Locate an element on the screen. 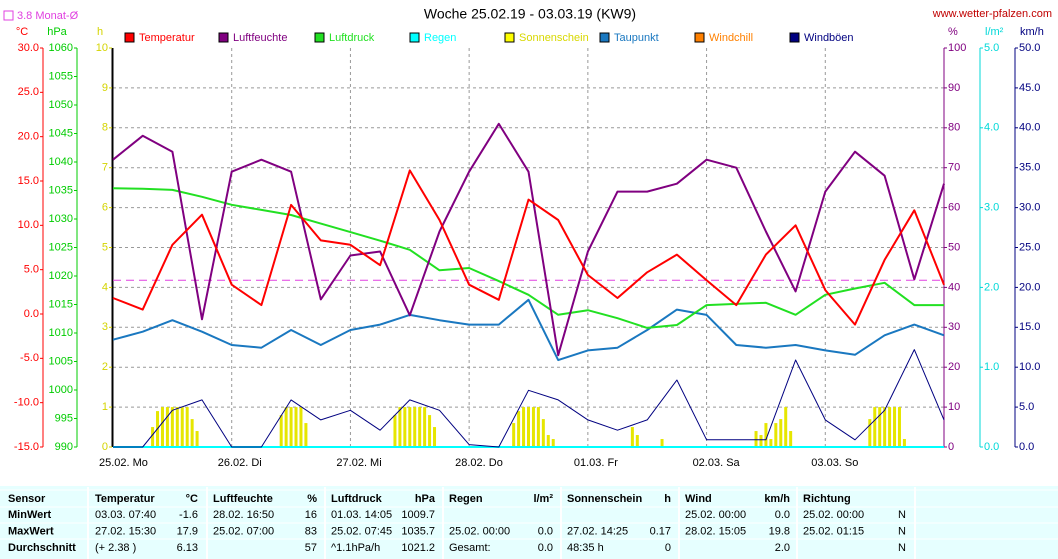 This screenshot has height=559, width=1058. table-cell: 28.02. 15:05 is located at coordinates (715, 531).